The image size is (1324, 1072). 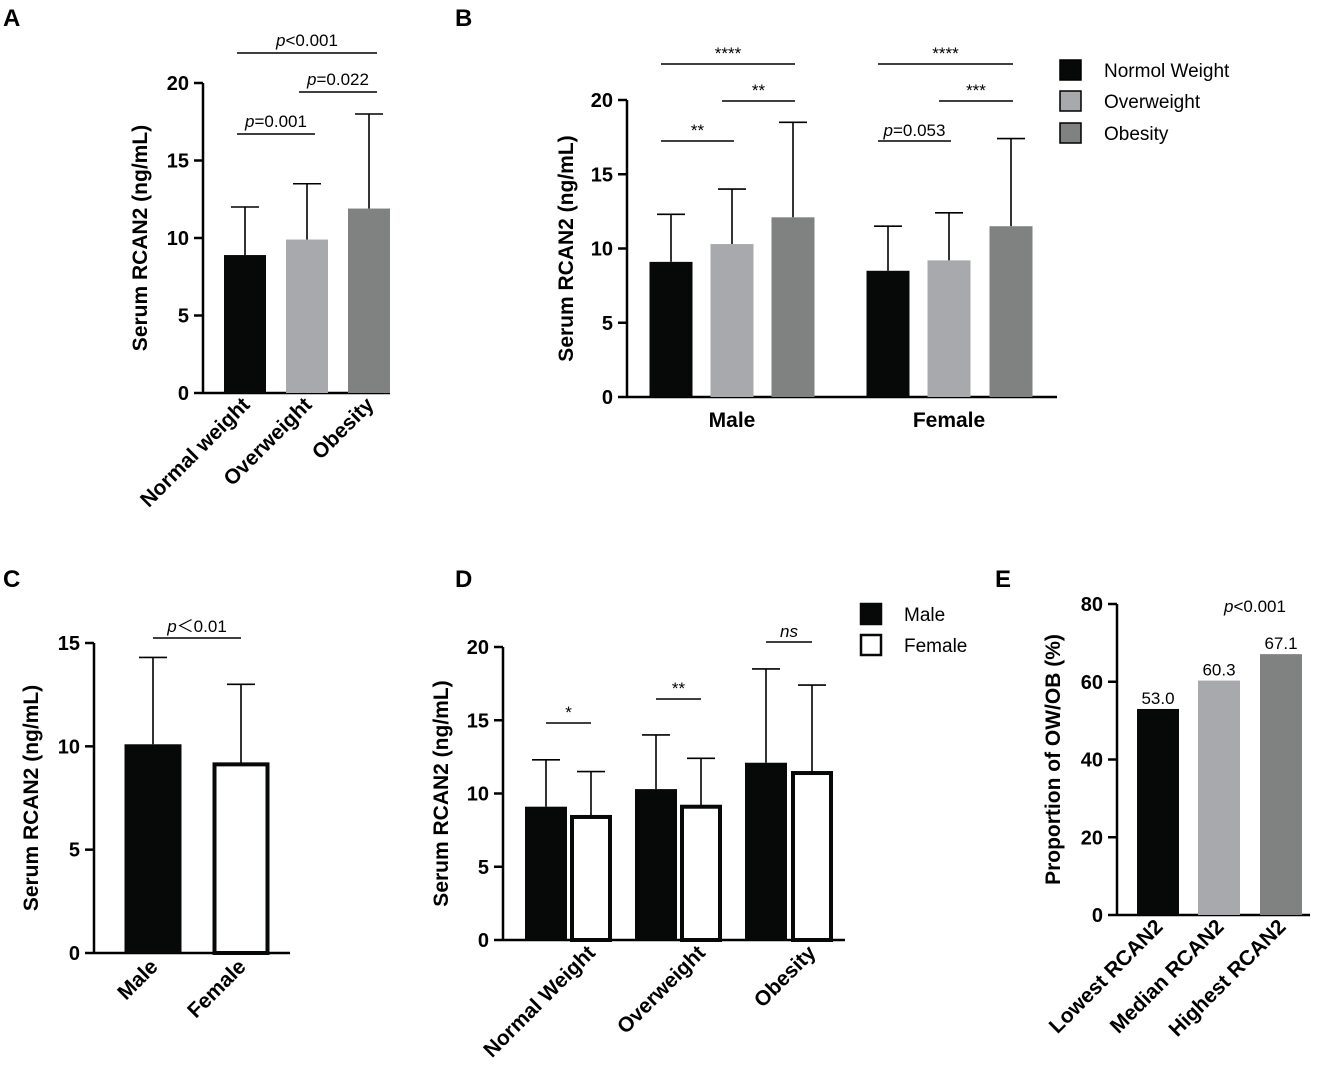 I want to click on significance-label-value: ***, so click(x=976, y=90).